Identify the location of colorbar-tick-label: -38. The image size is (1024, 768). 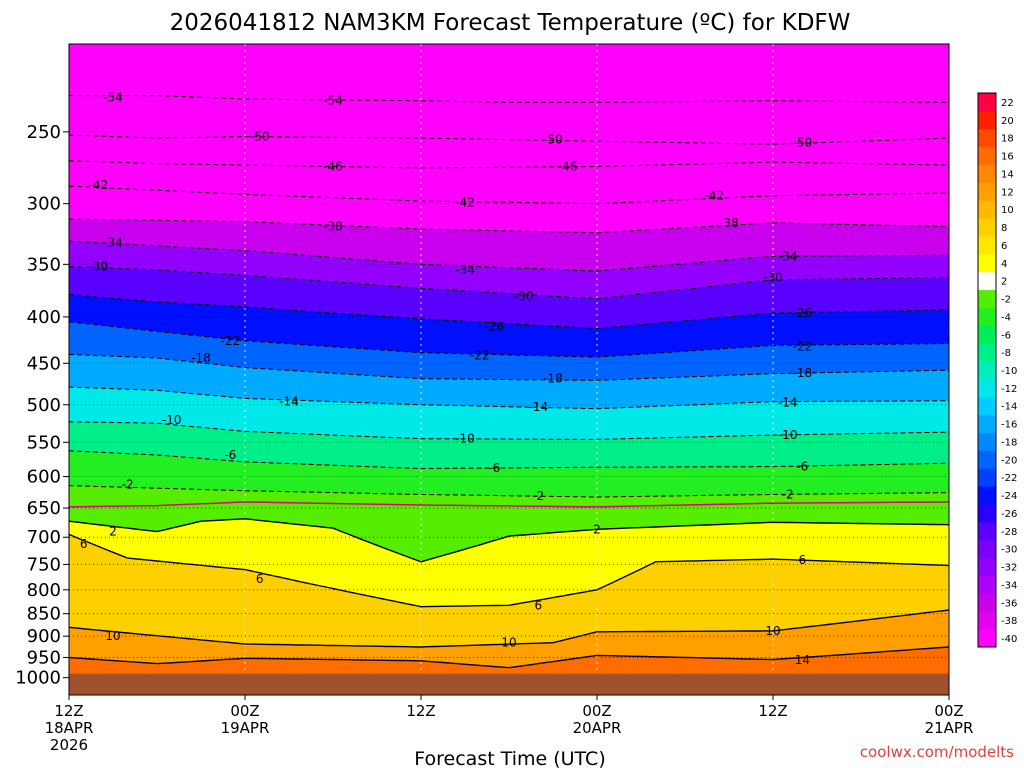
(1009, 621).